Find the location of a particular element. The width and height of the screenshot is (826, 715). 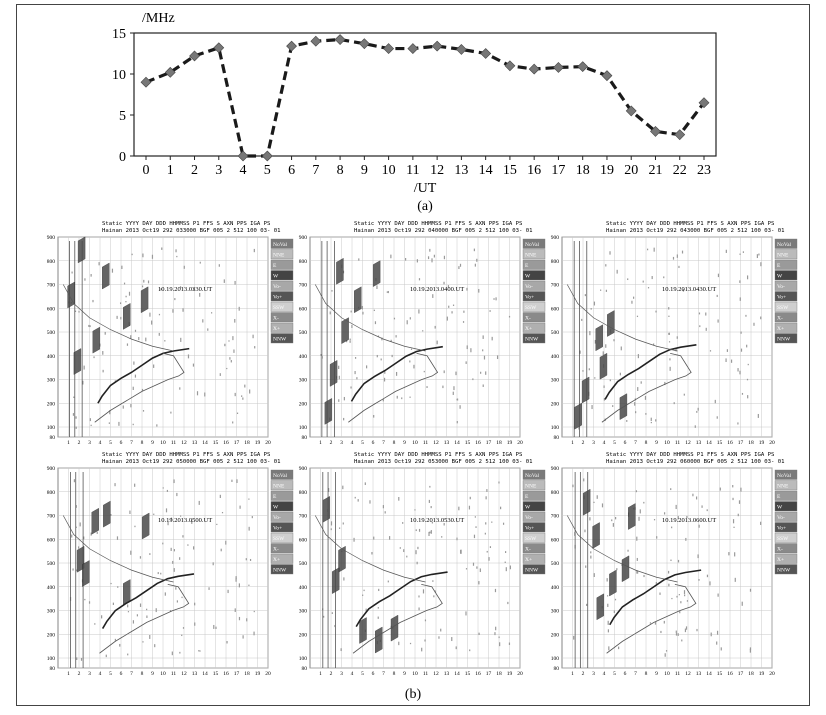

ionogram-legend-label: Vo+ is located at coordinates (277, 529).